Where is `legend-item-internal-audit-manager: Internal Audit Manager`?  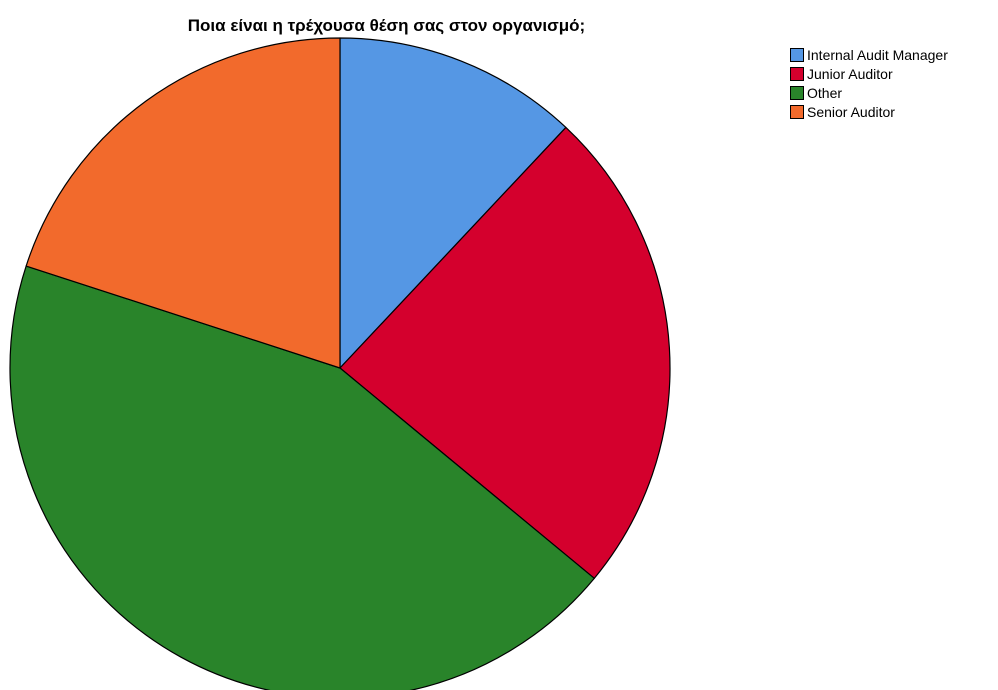
legend-item-internal-audit-manager: Internal Audit Manager is located at coordinates (869, 54).